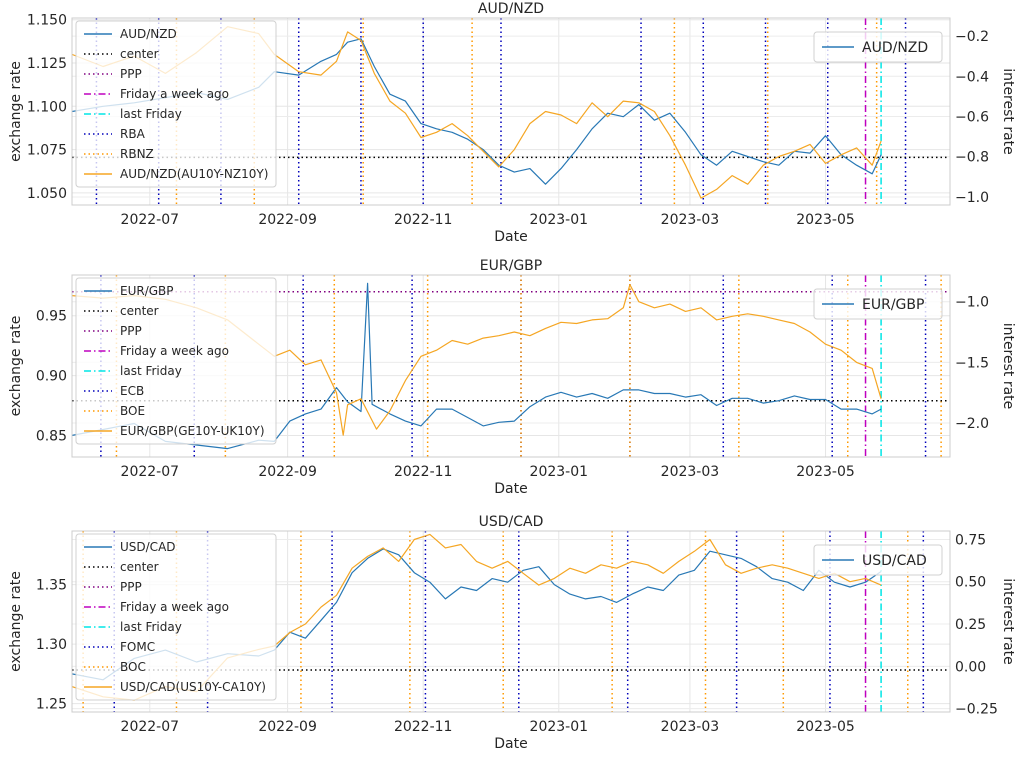 This screenshot has height=762, width=1024. I want to click on chart-title: AUD/NZD, so click(511, 9).